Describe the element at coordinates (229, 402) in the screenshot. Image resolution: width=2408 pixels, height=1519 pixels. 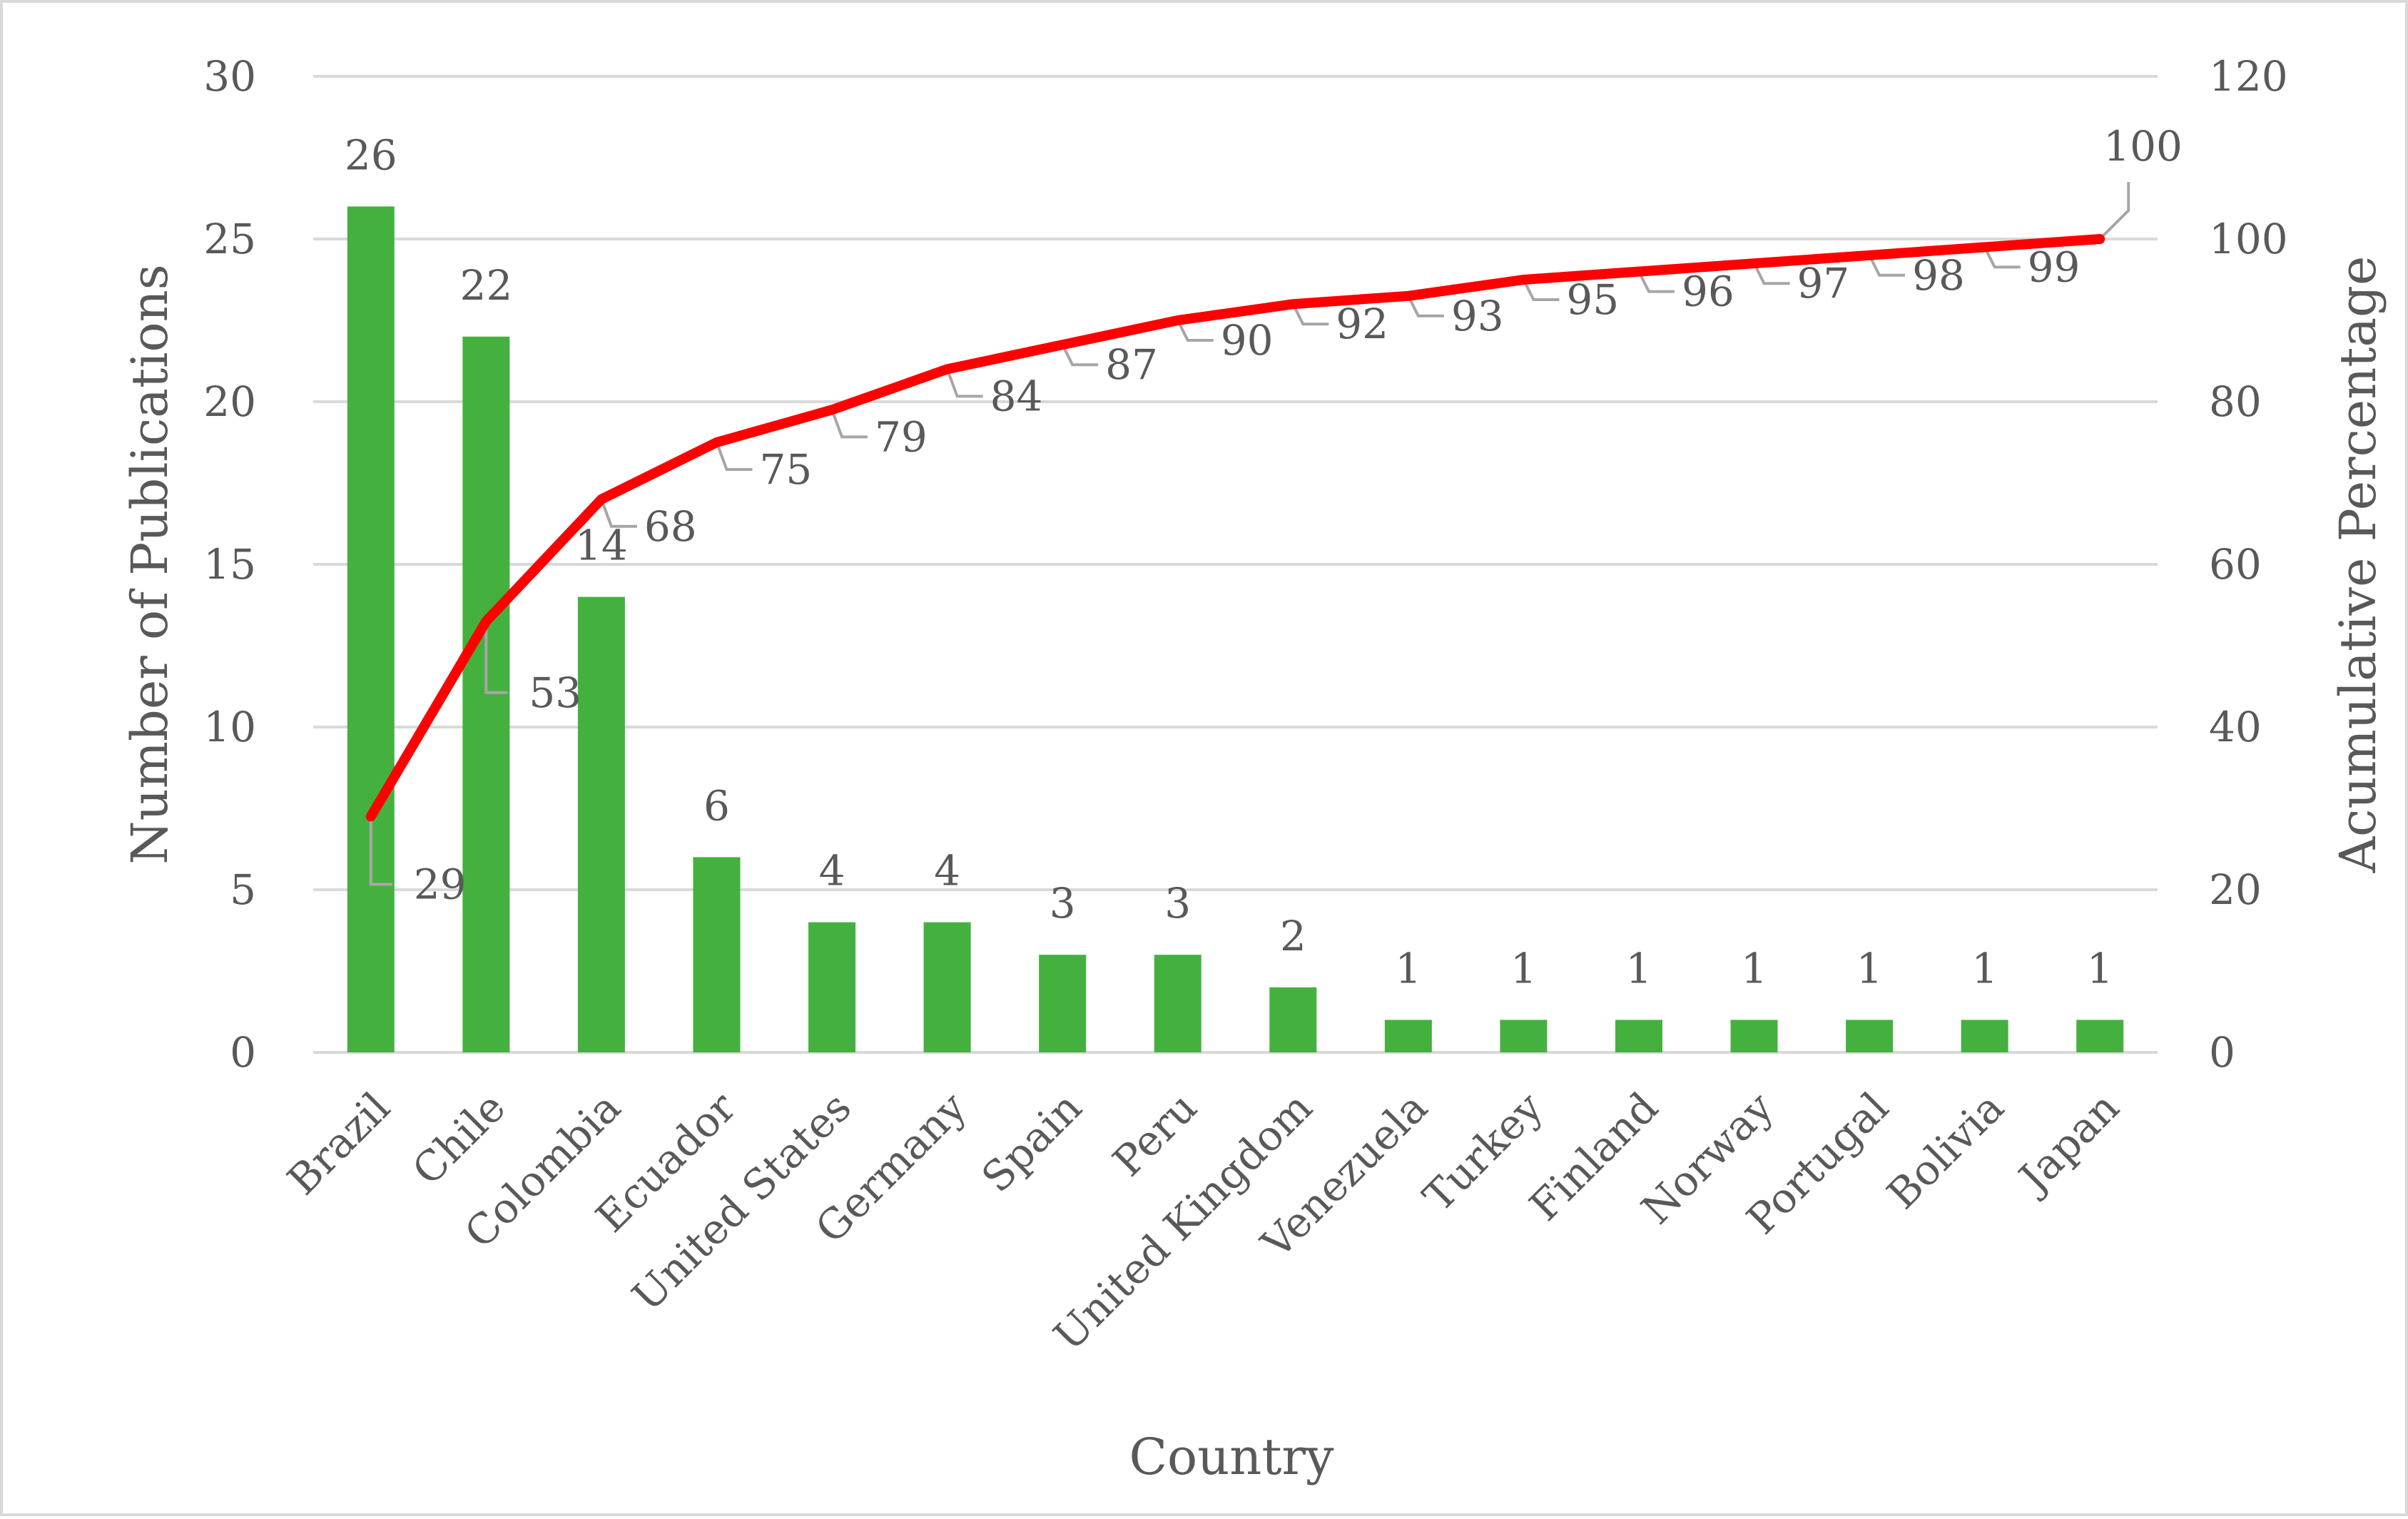
I see `left-tick-label: 20` at that location.